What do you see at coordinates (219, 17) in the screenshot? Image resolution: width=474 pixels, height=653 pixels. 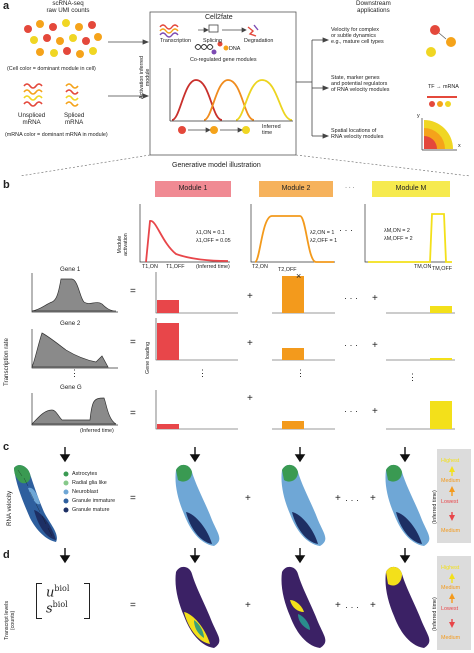 I see `cell2fate-title: Cell2fate` at bounding box center [219, 17].